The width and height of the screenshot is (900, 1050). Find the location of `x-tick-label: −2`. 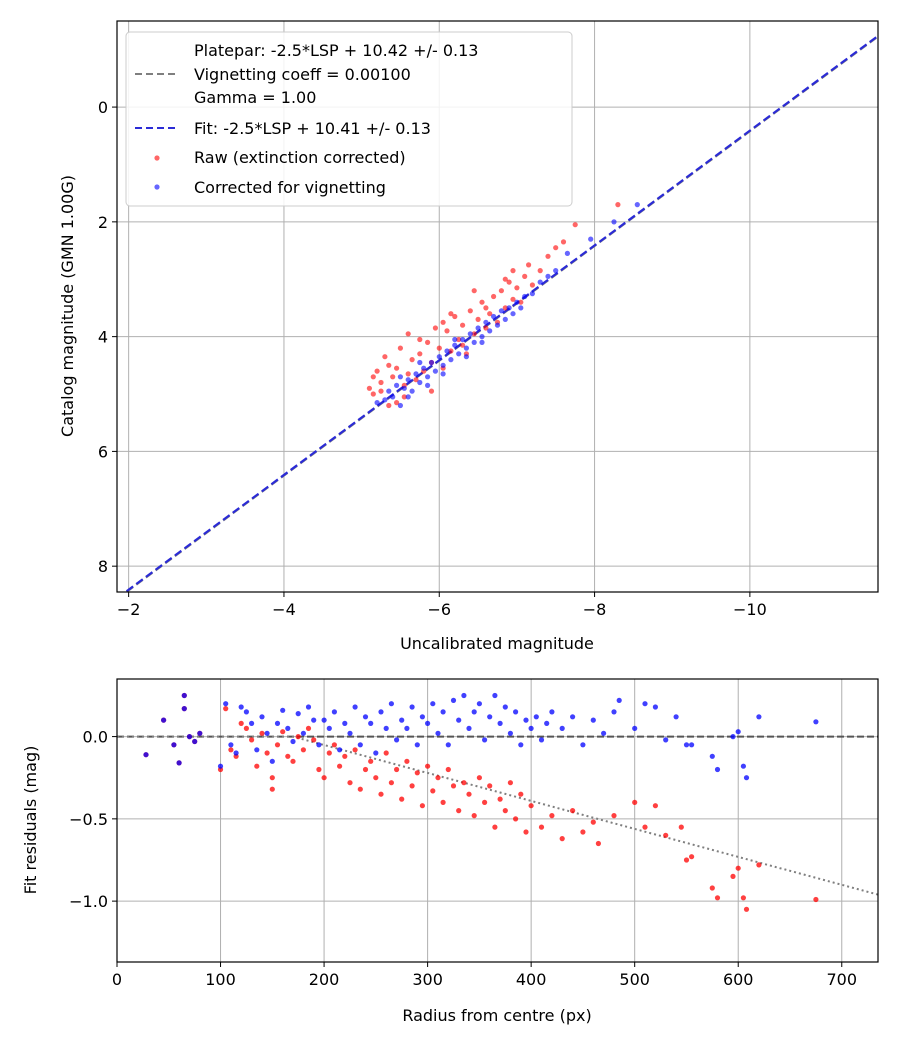

x-tick-label: −2 is located at coordinates (129, 609).